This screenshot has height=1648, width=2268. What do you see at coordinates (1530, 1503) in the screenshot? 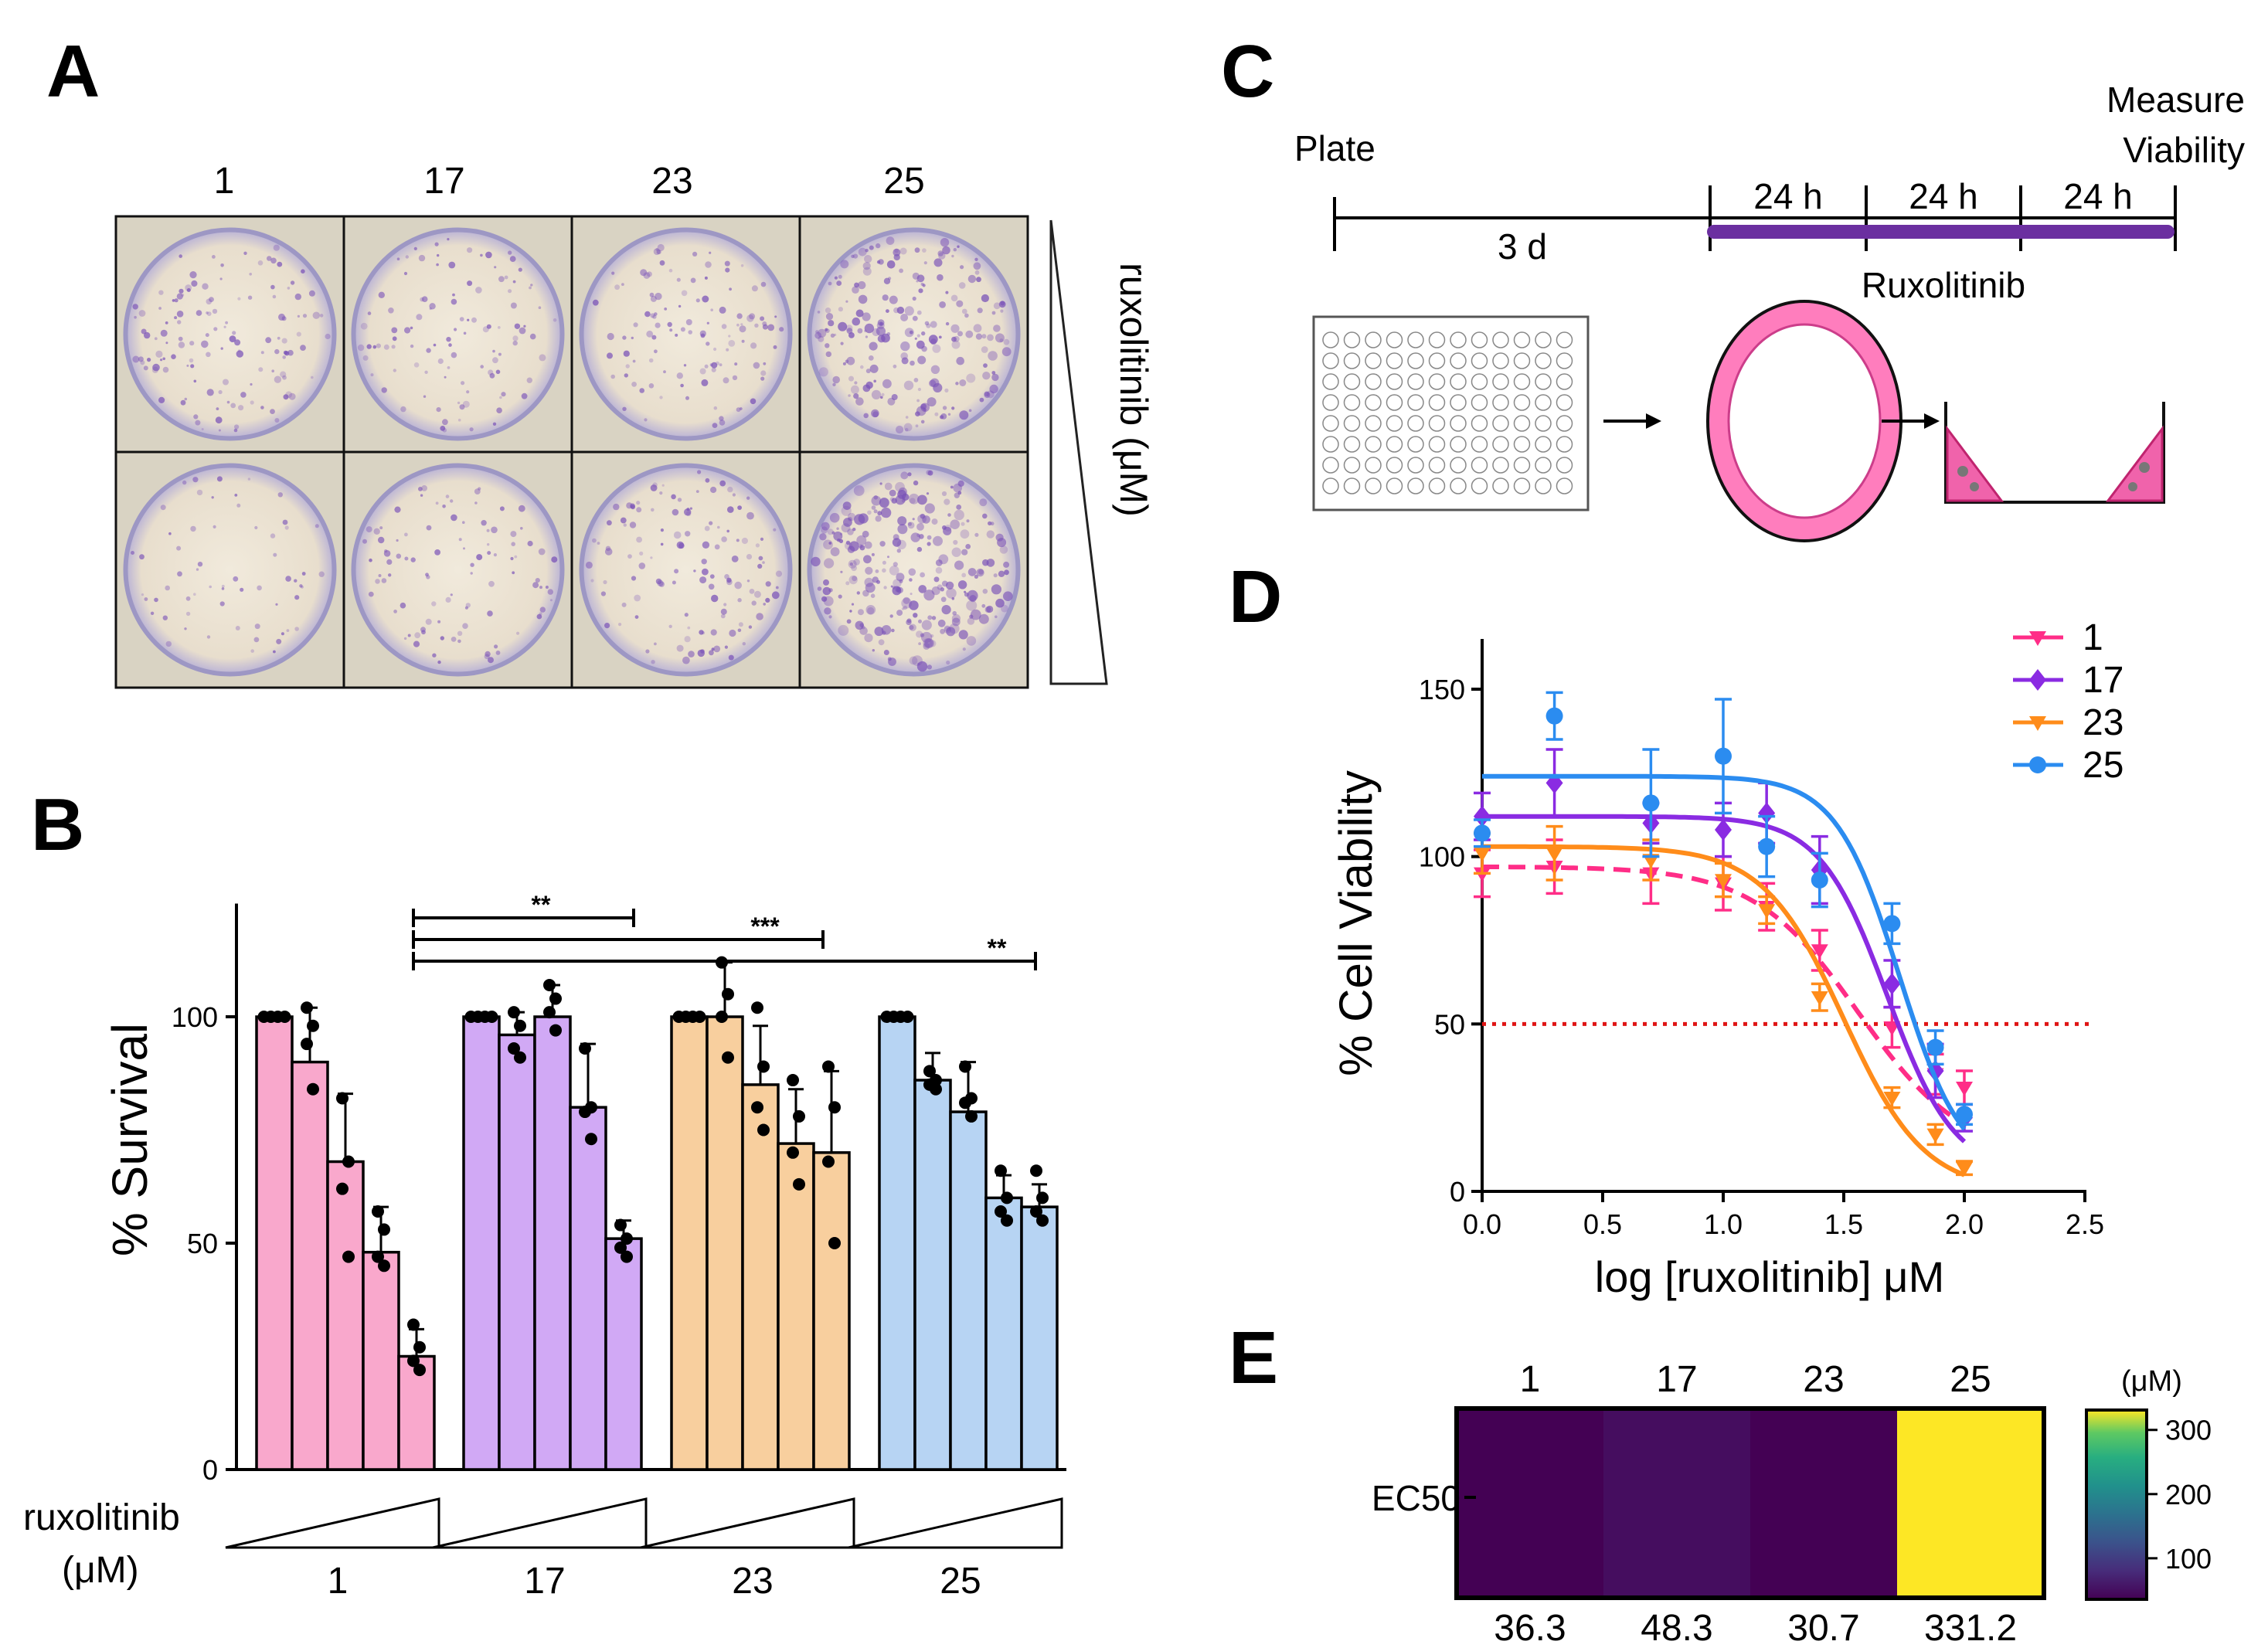
I see `heatmap-cell` at bounding box center [1530, 1503].